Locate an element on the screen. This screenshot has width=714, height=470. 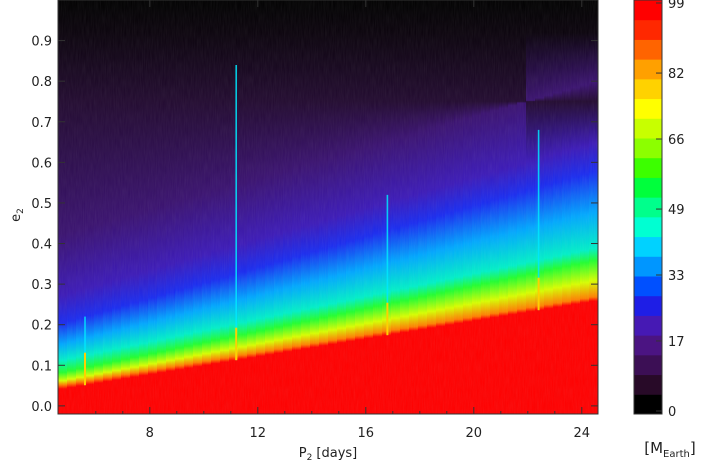
y-tick-label: 0.7 is located at coordinates (41, 123).